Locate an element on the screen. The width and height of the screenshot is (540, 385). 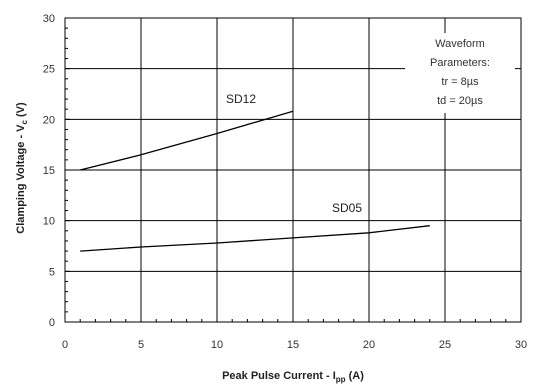
x-axis-title-subscript: pp is located at coordinates (341, 379).